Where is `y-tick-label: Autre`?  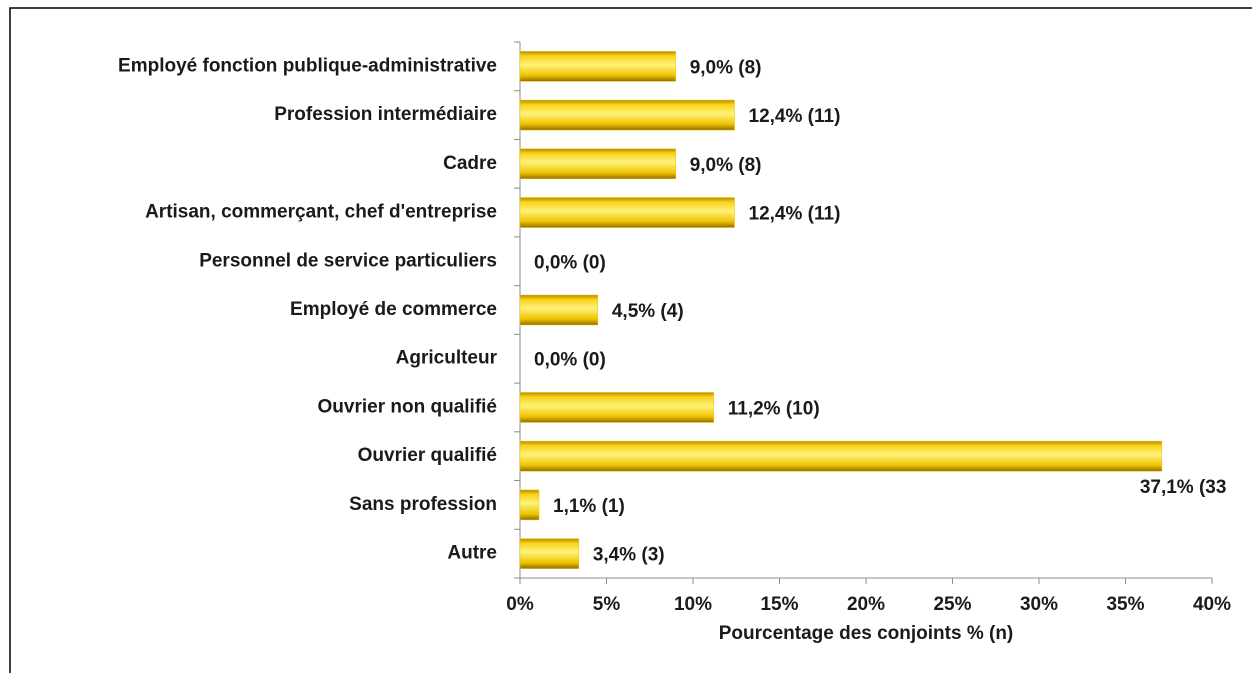
y-tick-label: Autre is located at coordinates (472, 553).